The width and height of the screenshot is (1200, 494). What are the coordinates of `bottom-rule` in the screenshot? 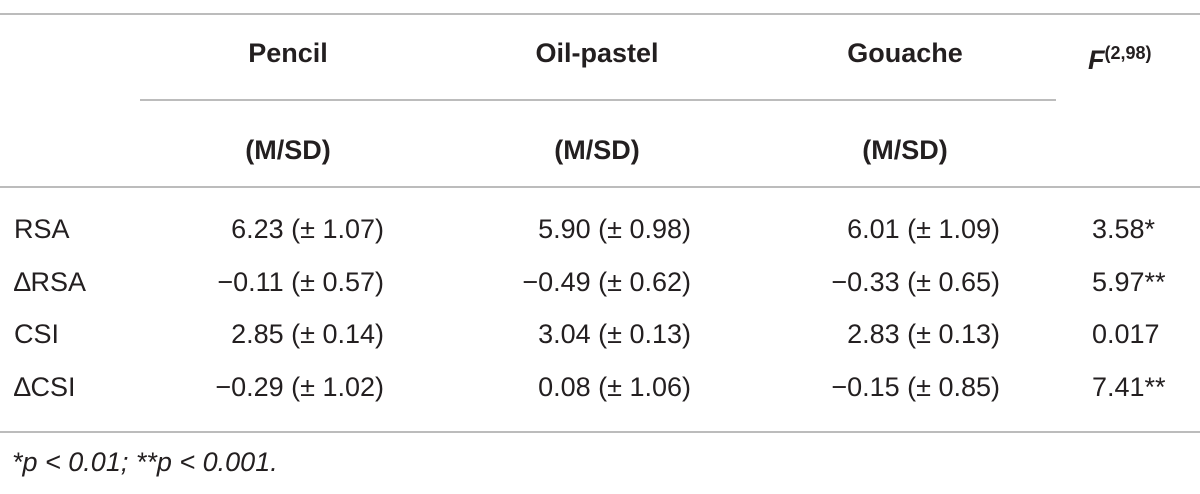 It's located at (600, 432).